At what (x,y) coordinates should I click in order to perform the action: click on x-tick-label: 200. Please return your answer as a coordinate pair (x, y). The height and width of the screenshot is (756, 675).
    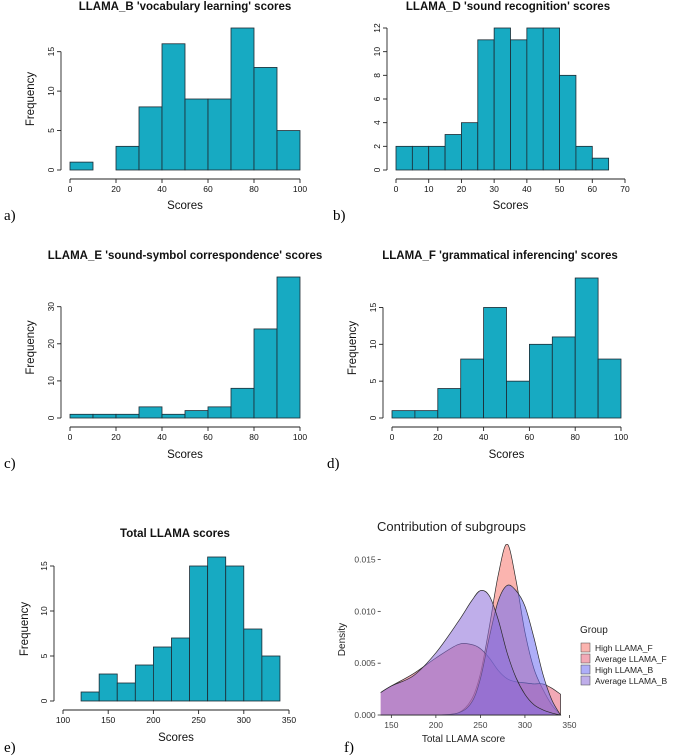
    Looking at the image, I should click on (153, 720).